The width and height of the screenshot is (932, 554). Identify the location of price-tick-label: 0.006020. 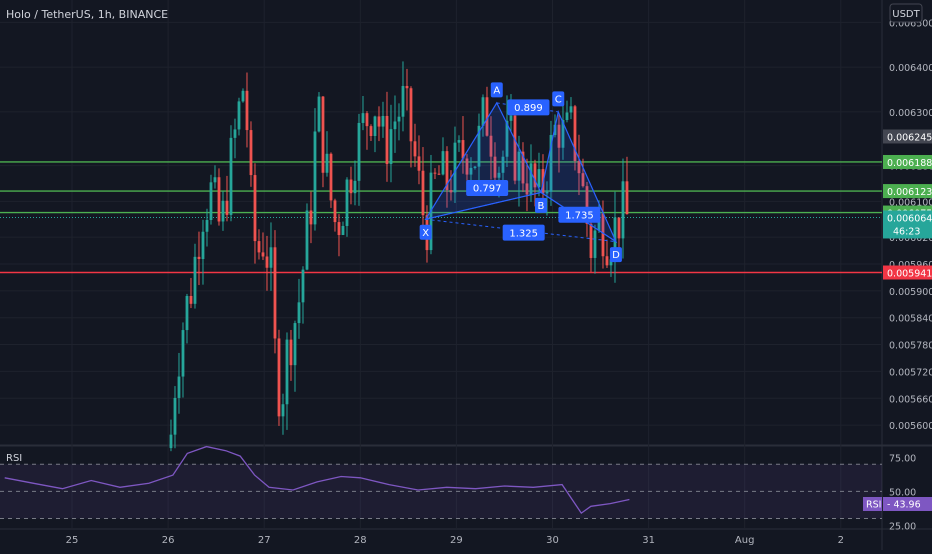
(910, 238).